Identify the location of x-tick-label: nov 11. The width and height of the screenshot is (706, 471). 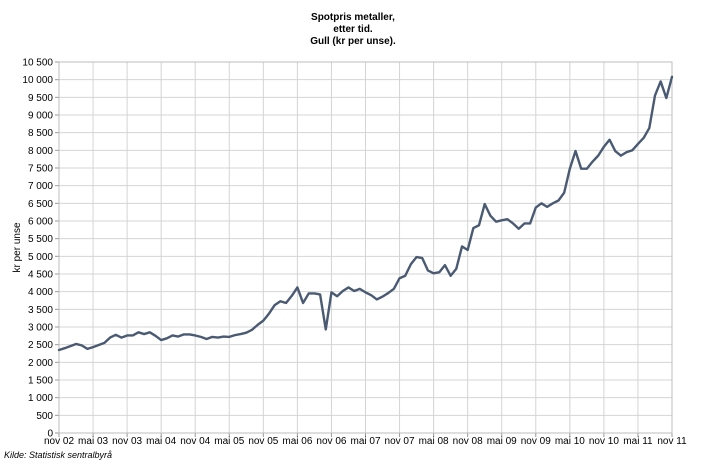
(672, 441).